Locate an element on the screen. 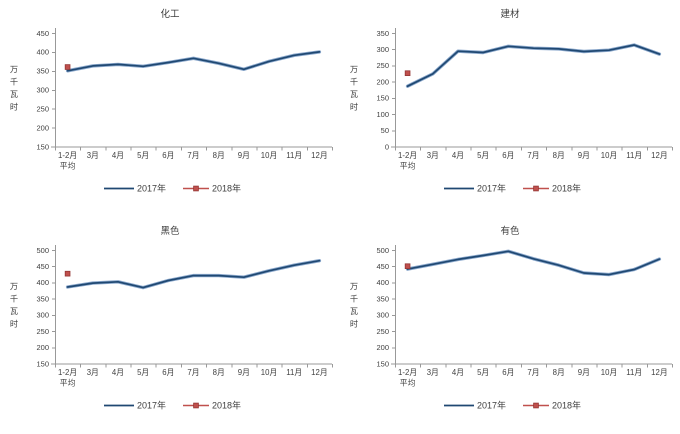  chart-title: 黑色 is located at coordinates (170, 231).